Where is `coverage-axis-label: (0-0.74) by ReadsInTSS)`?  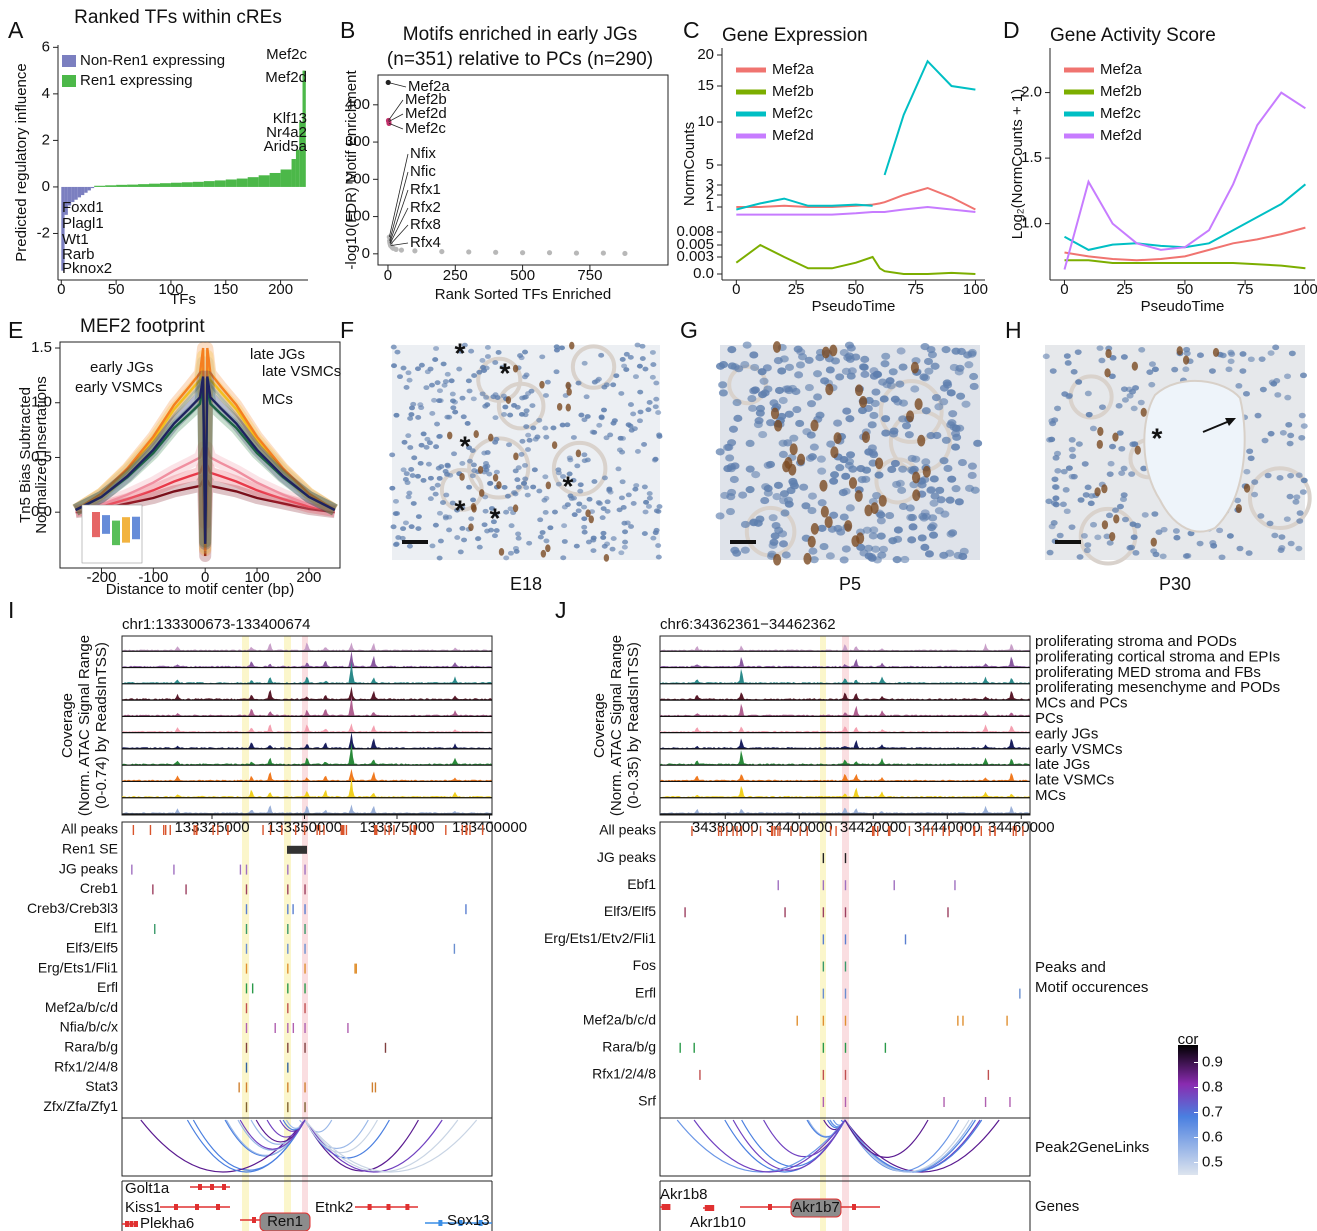 coverage-axis-label: (0-0.74) by ReadsInTSS) is located at coordinates (101, 725).